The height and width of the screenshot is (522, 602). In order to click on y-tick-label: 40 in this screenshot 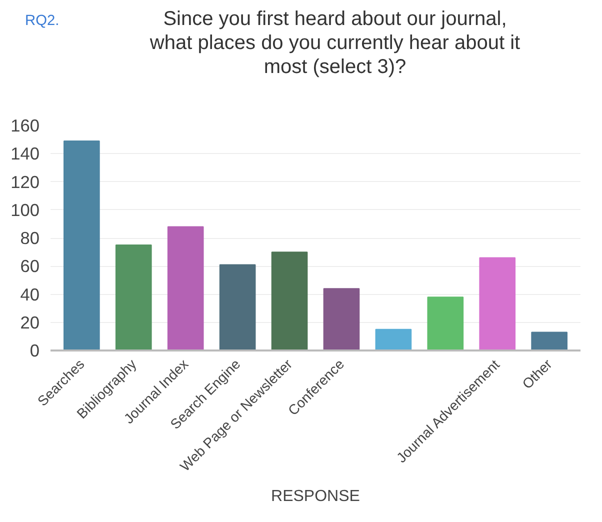, I will do `click(30, 294)`.